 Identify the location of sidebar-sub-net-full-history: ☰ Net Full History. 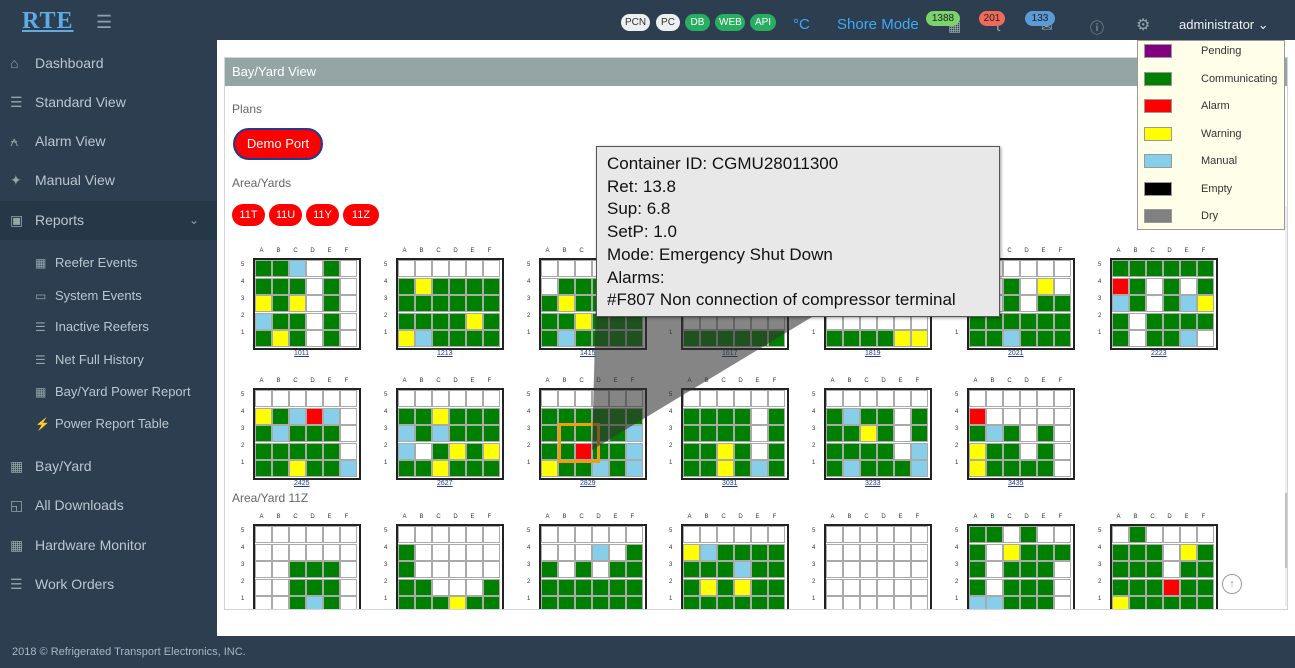
(108, 360).